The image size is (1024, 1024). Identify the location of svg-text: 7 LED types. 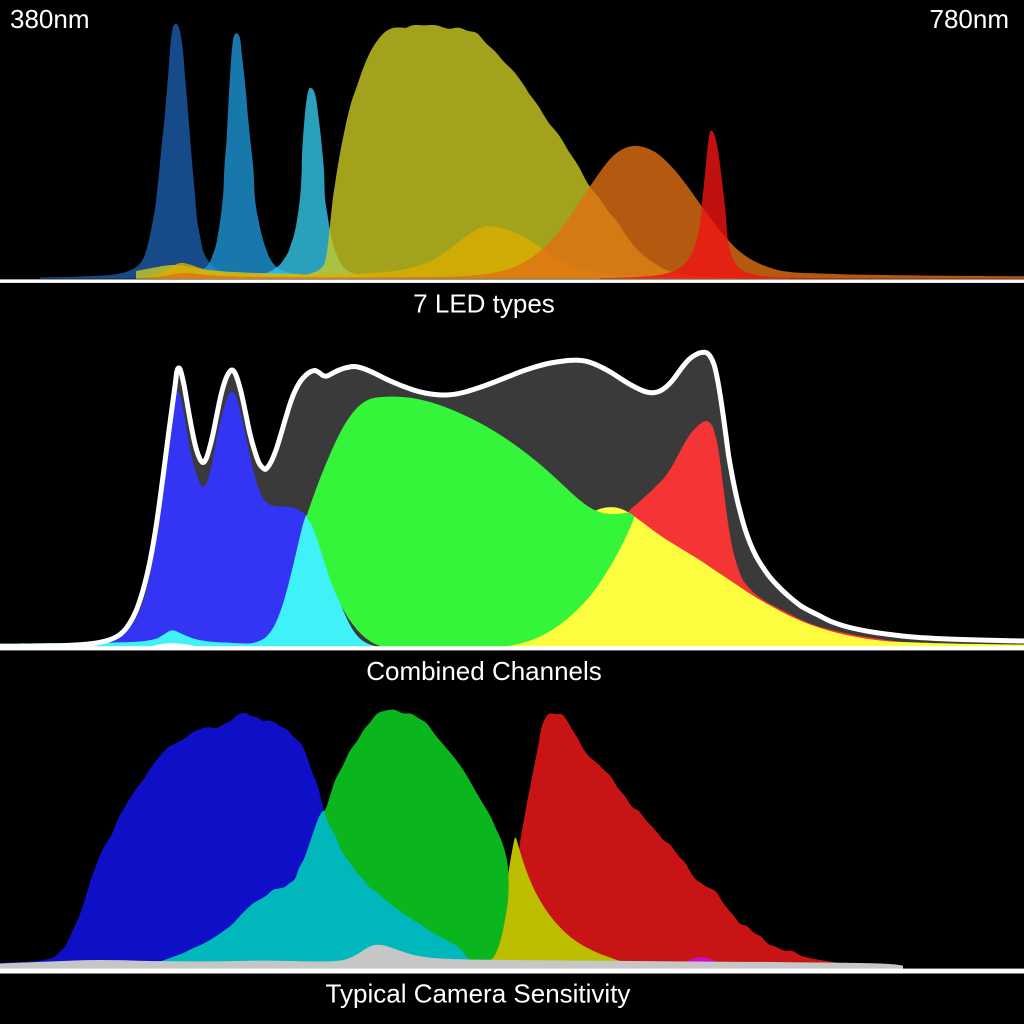
(484, 304).